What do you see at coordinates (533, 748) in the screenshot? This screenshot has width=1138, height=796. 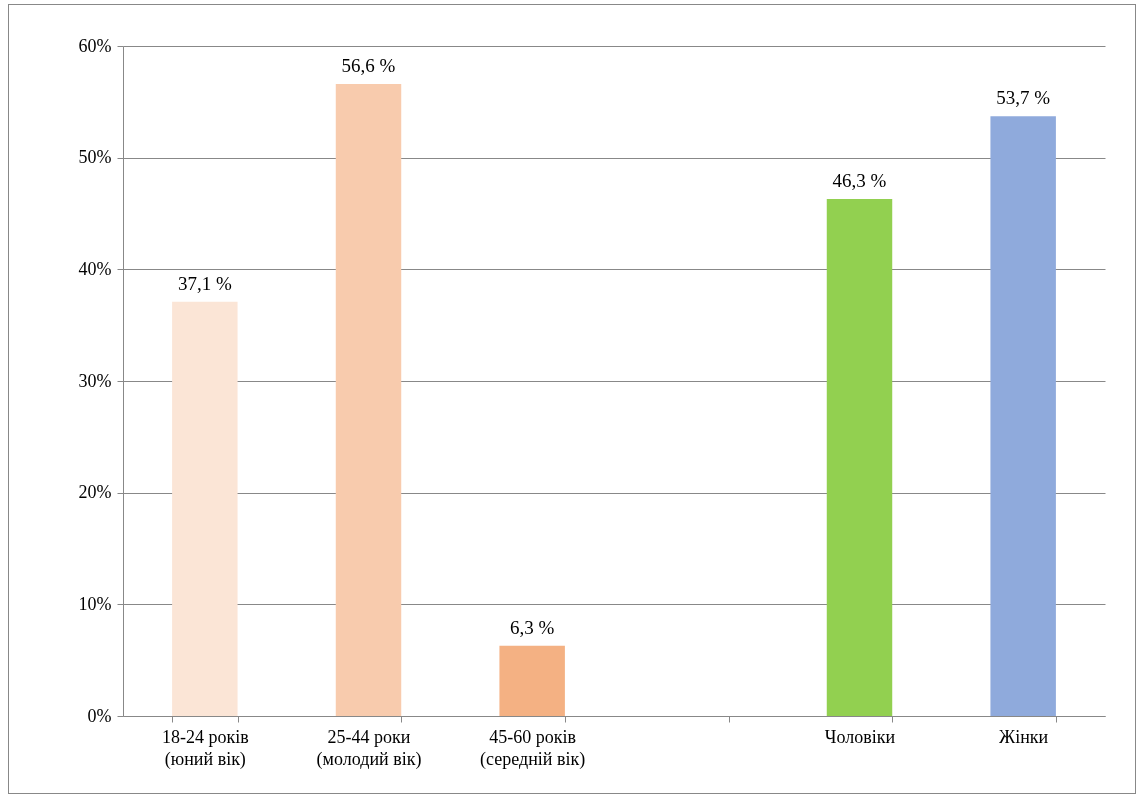 I see `x-tick-label: 45-60 років (середній вік)` at bounding box center [533, 748].